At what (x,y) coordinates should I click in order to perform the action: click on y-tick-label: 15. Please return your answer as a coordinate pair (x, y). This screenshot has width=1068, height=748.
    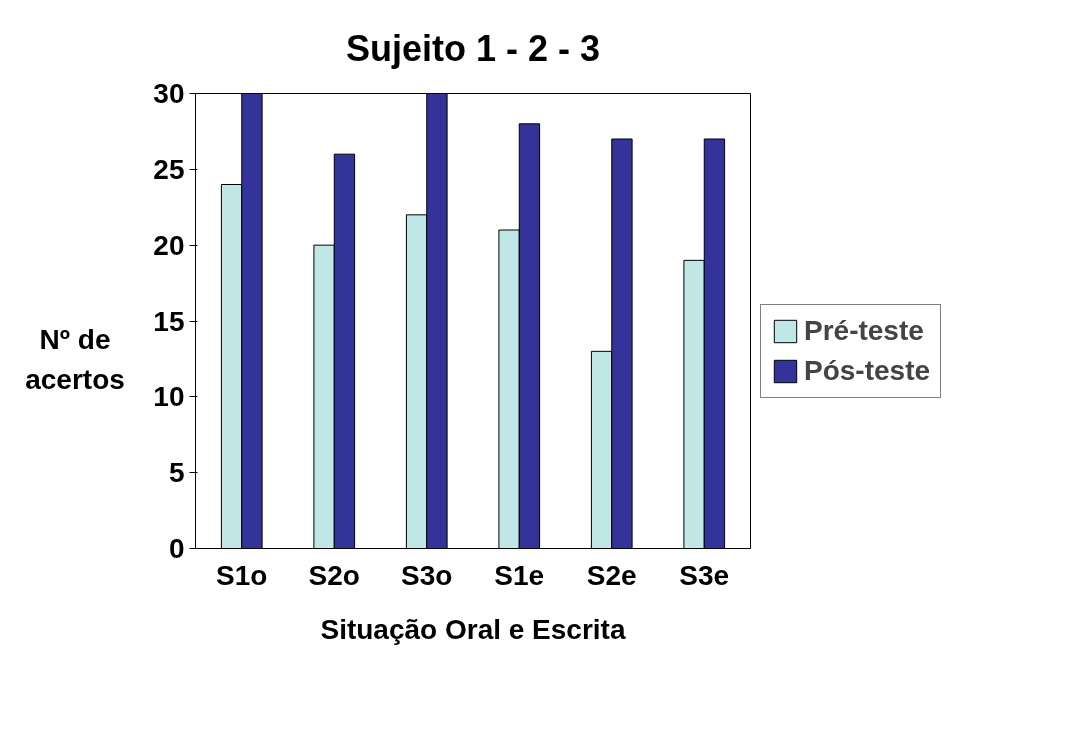
    Looking at the image, I should click on (169, 321).